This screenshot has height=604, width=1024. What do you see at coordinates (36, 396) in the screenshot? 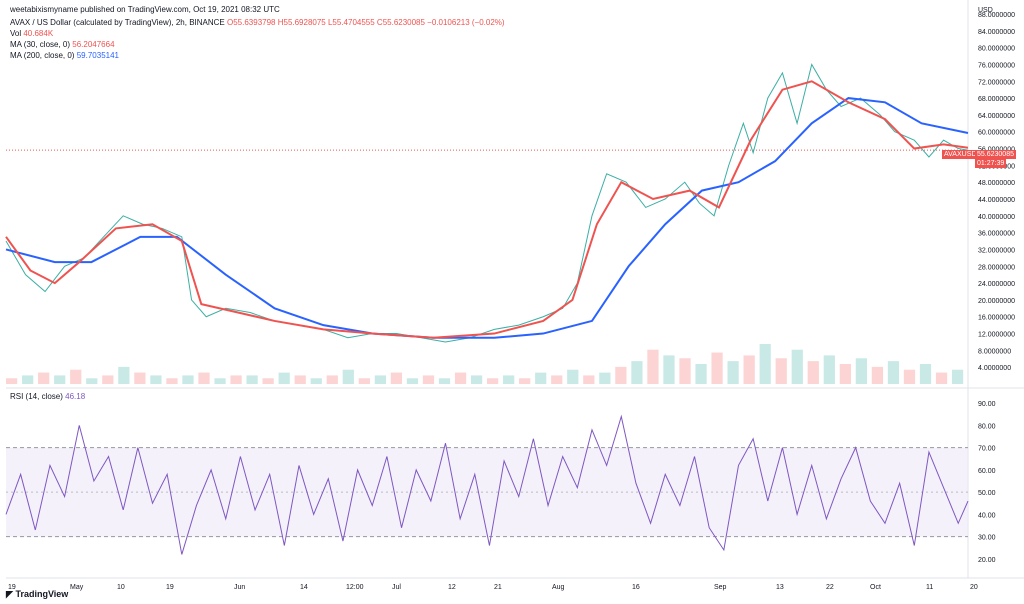
I see `rsi-label: RSI (14, close)` at bounding box center [36, 396].